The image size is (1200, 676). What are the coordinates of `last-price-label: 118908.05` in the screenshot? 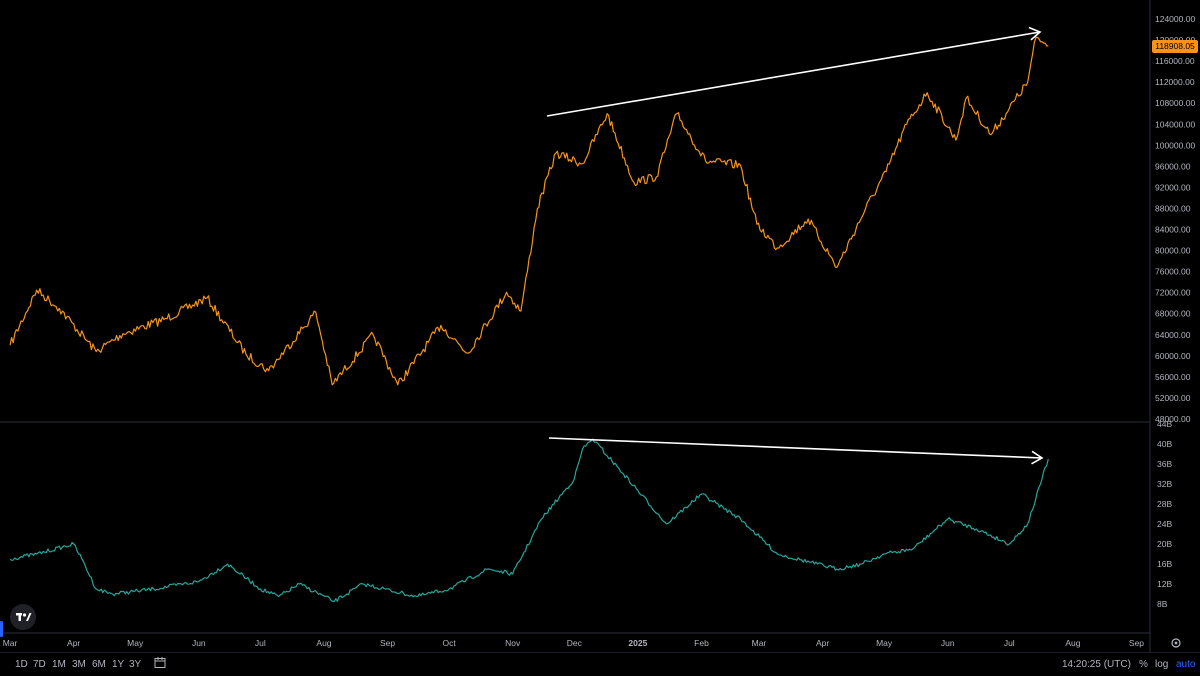 It's located at (1175, 46).